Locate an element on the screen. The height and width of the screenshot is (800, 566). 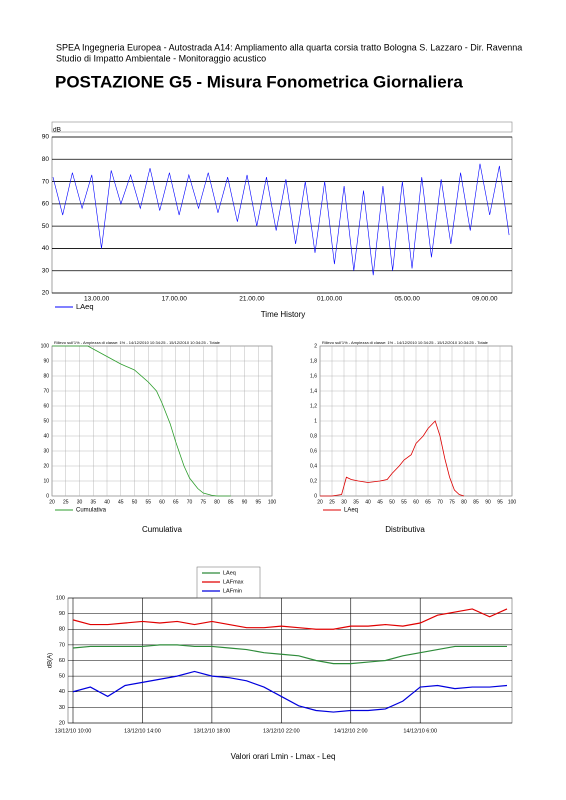
y-axis-label: dB(A) is located at coordinates (51, 660).